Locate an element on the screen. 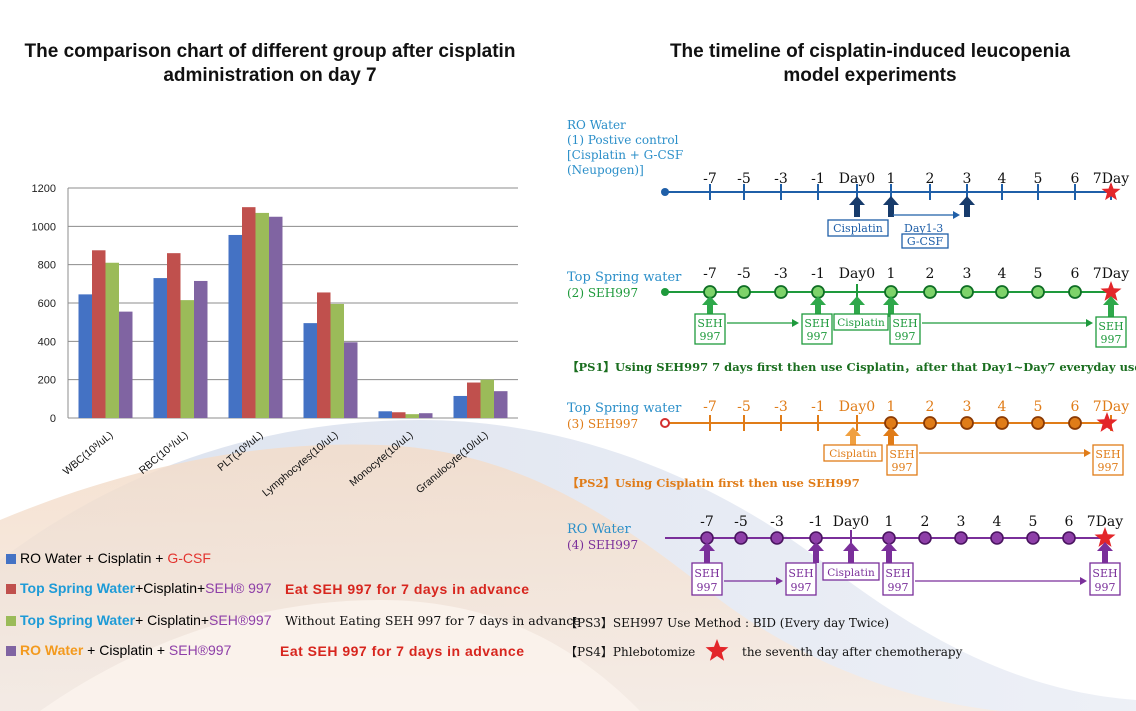  legend-item-2: Top Spring Water+Cisplatin+SEH® 997 is located at coordinates (139, 592).